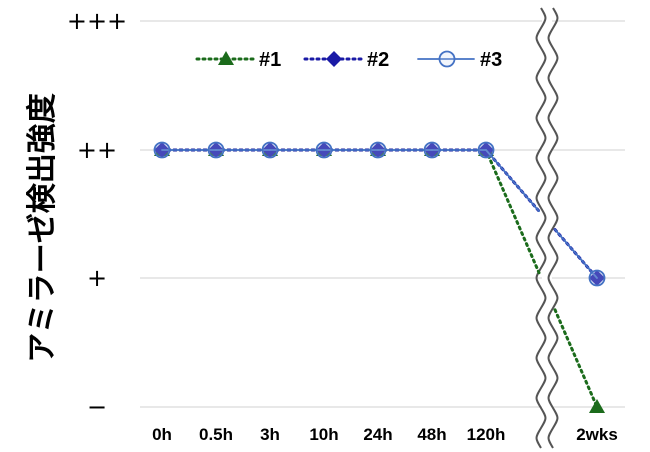 The height and width of the screenshot is (452, 650). I want to click on legend-item-1: #1, so click(238, 60).